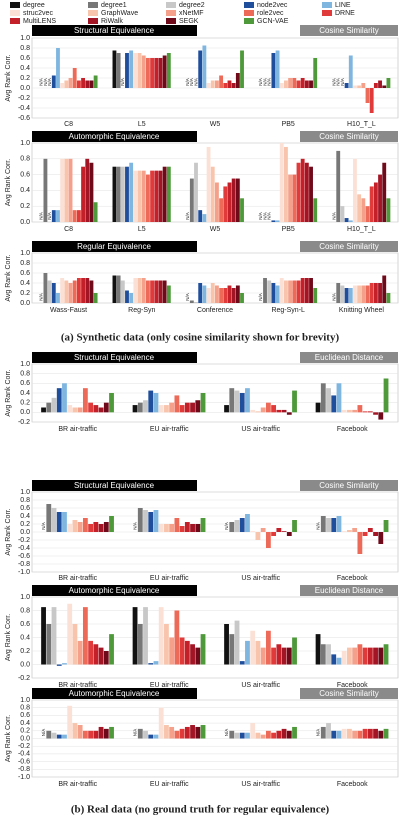  Describe the element at coordinates (260, 685) in the screenshot. I see `x-tick-label: US air-traffic` at that location.